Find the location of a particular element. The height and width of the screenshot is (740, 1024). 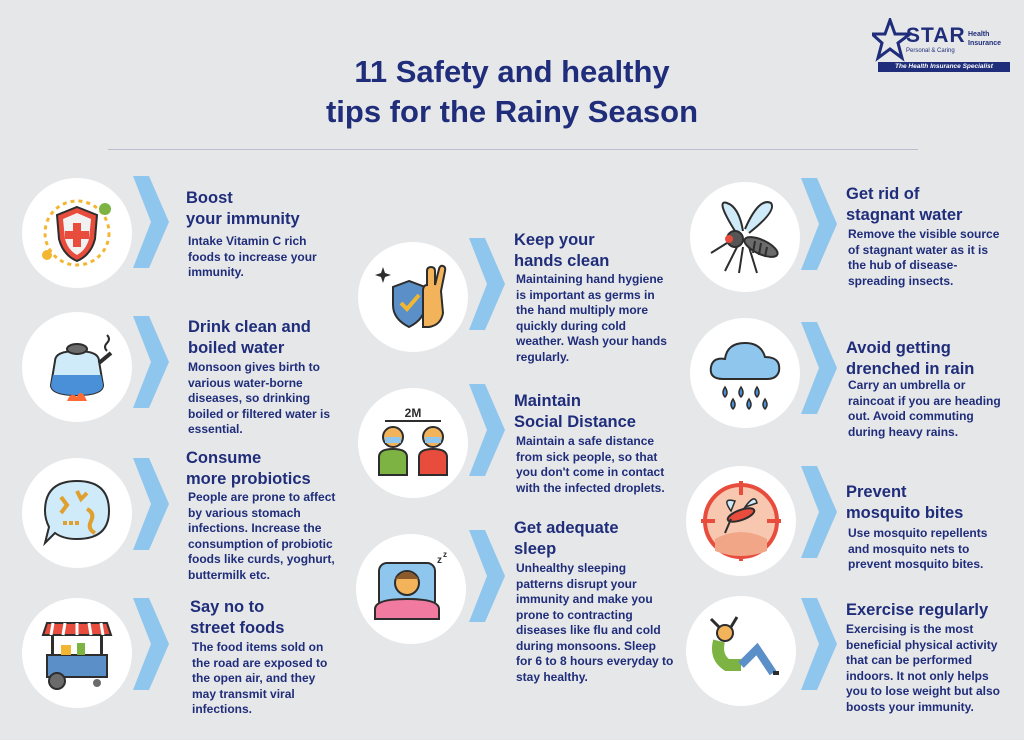

distance-label: 2M is located at coordinates (413, 413).